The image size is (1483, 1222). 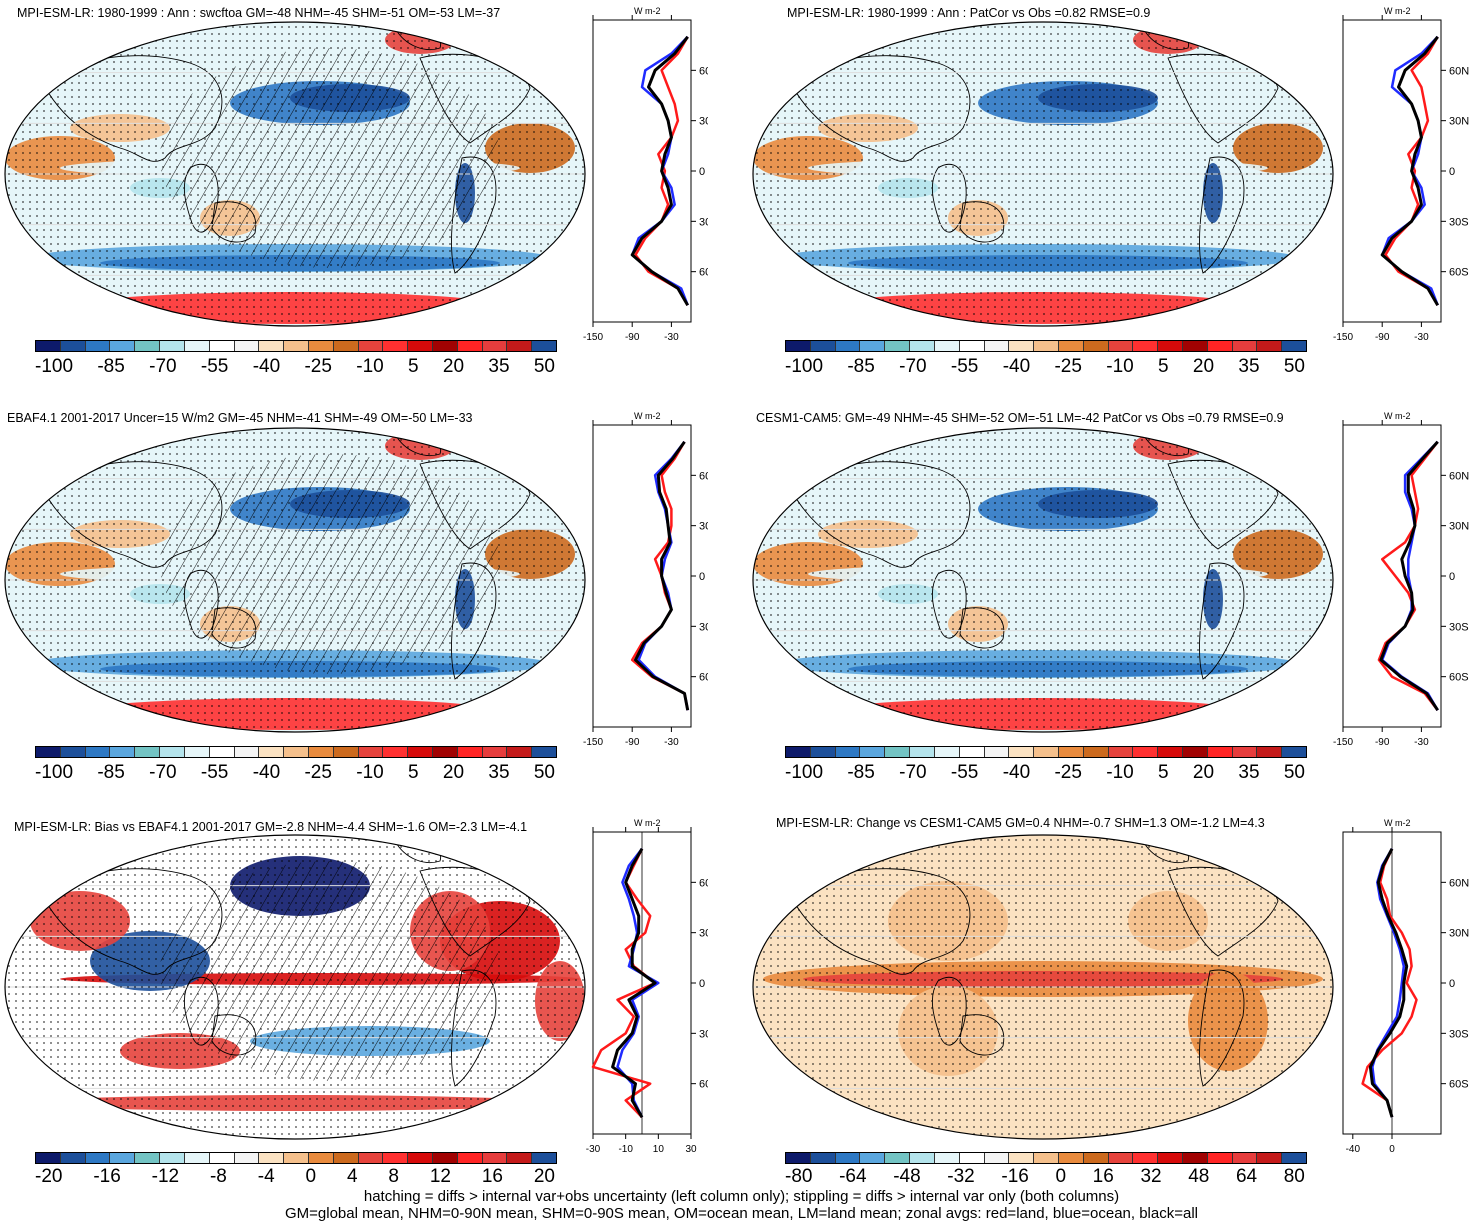 What do you see at coordinates (544, 1176) in the screenshot?
I see `colorbar-label: 20` at bounding box center [544, 1176].